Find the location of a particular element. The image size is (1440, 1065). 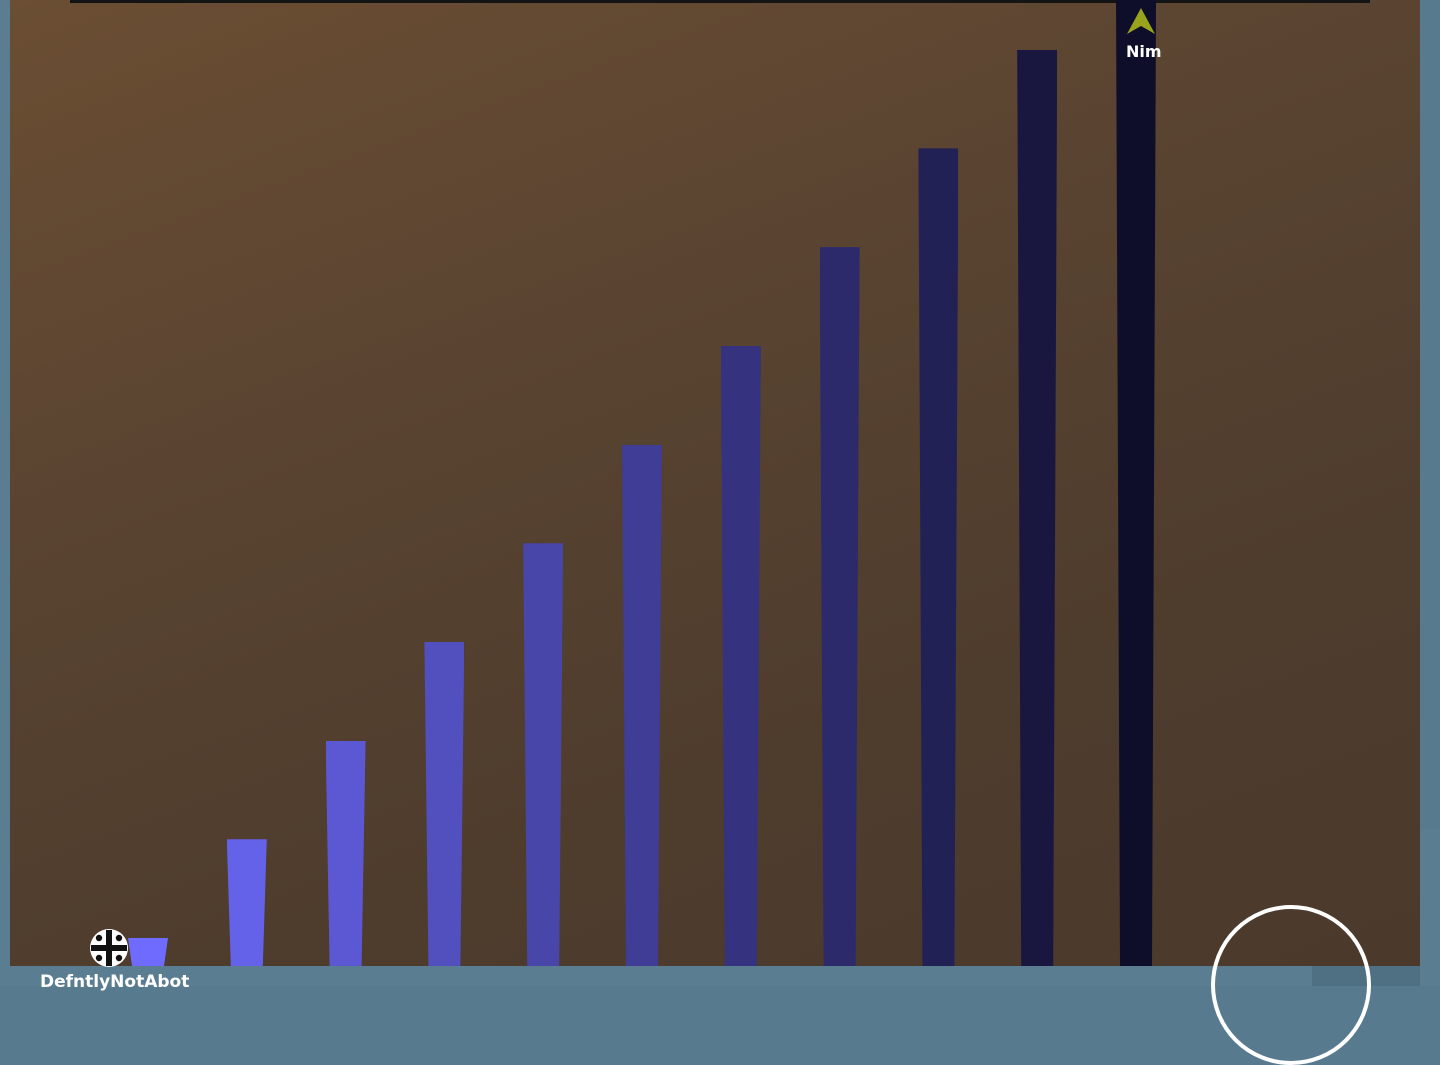

arrow-up-icon is located at coordinates (1141, 21).